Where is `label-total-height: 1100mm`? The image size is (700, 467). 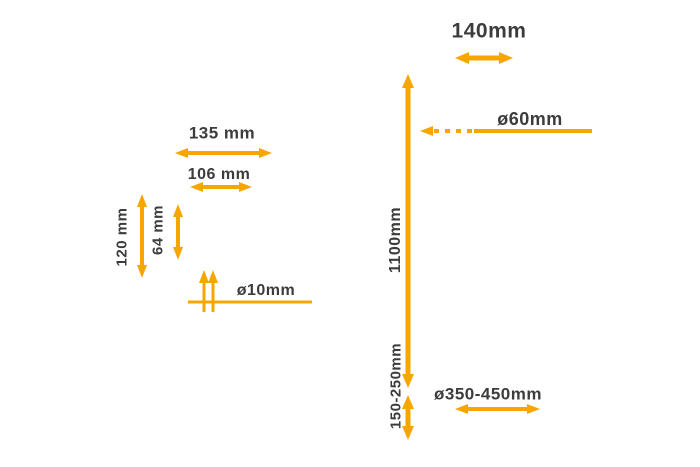 label-total-height: 1100mm is located at coordinates (395, 240).